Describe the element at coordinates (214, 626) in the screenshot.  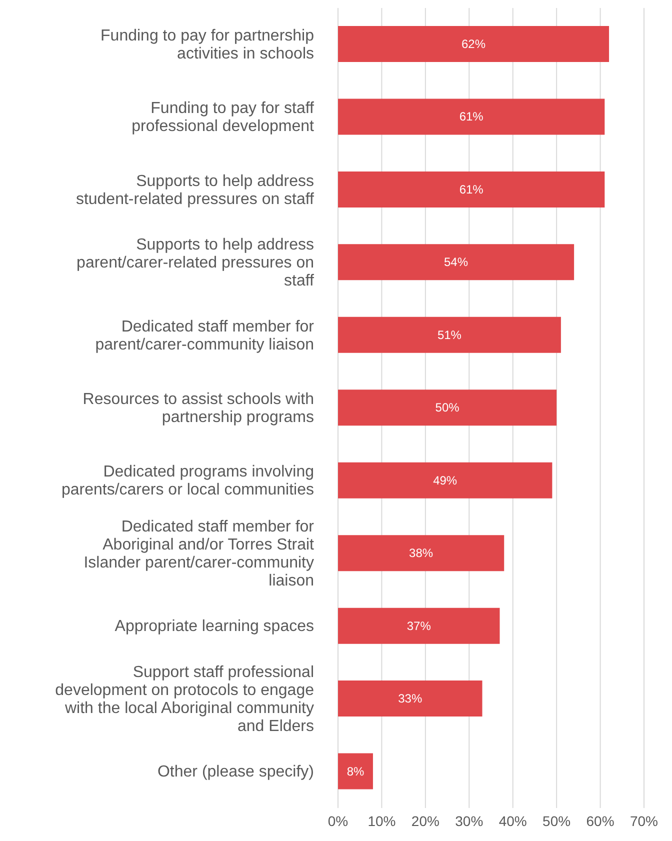
I see `y-tick-label: Appropriate learning spaces` at that location.